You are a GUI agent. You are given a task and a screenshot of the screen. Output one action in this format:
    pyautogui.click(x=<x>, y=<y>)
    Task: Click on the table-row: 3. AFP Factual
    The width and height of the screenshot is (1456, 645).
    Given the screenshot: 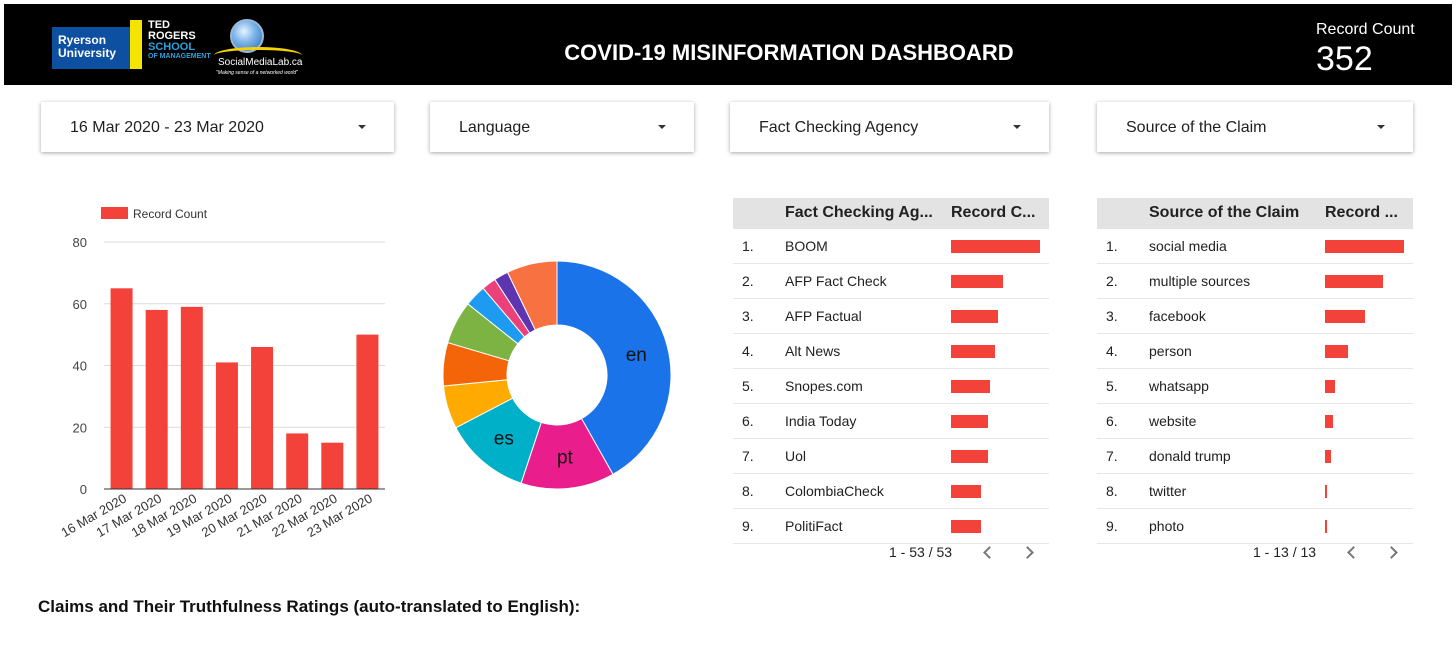 What is the action you would take?
    pyautogui.click(x=891, y=316)
    